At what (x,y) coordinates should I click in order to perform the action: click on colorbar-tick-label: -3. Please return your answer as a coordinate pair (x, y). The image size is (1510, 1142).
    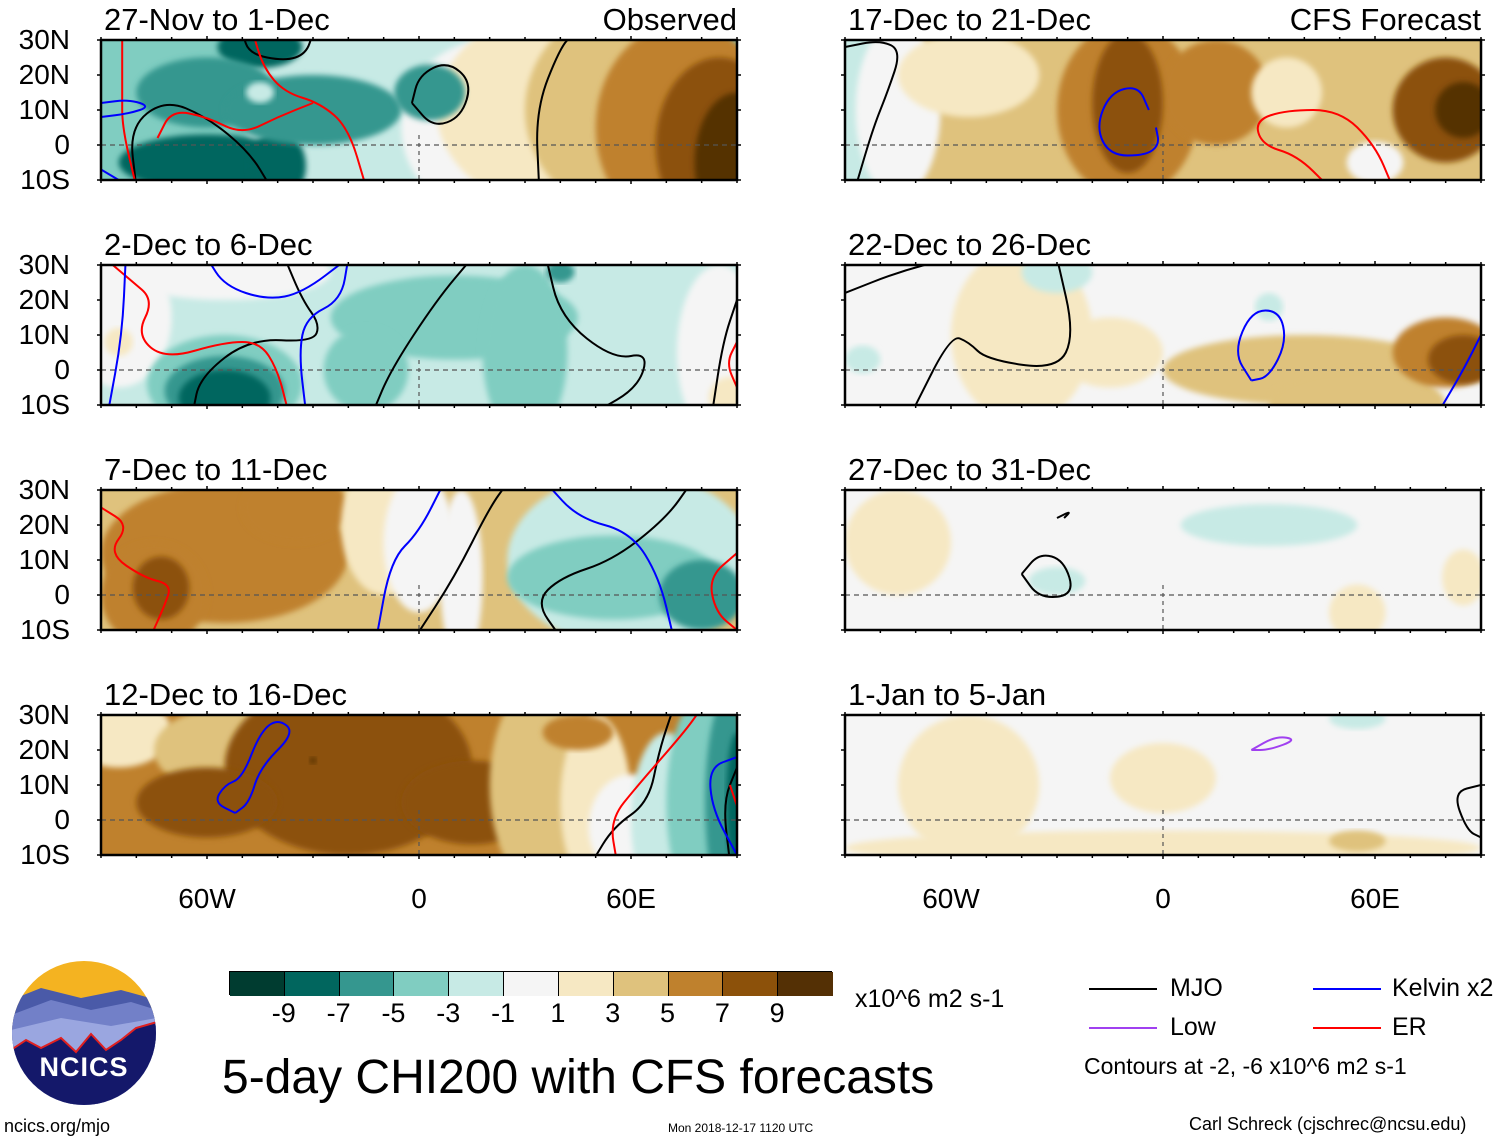
    Looking at the image, I should click on (448, 1013).